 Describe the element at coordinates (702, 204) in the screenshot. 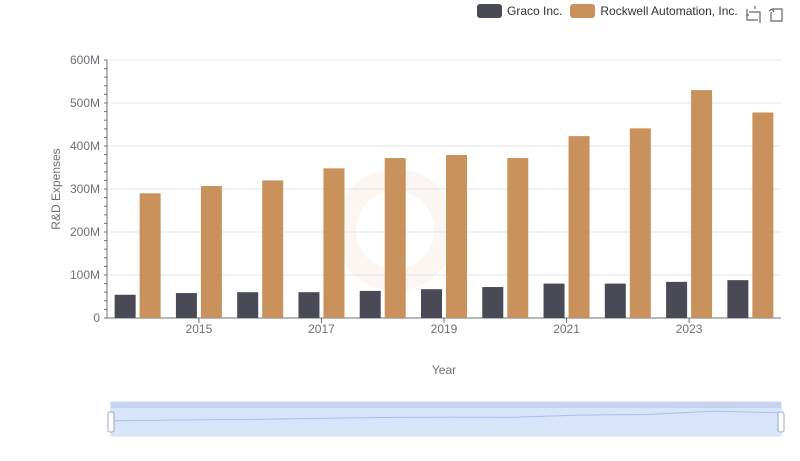

I see `bar-rockwell-2023` at that location.